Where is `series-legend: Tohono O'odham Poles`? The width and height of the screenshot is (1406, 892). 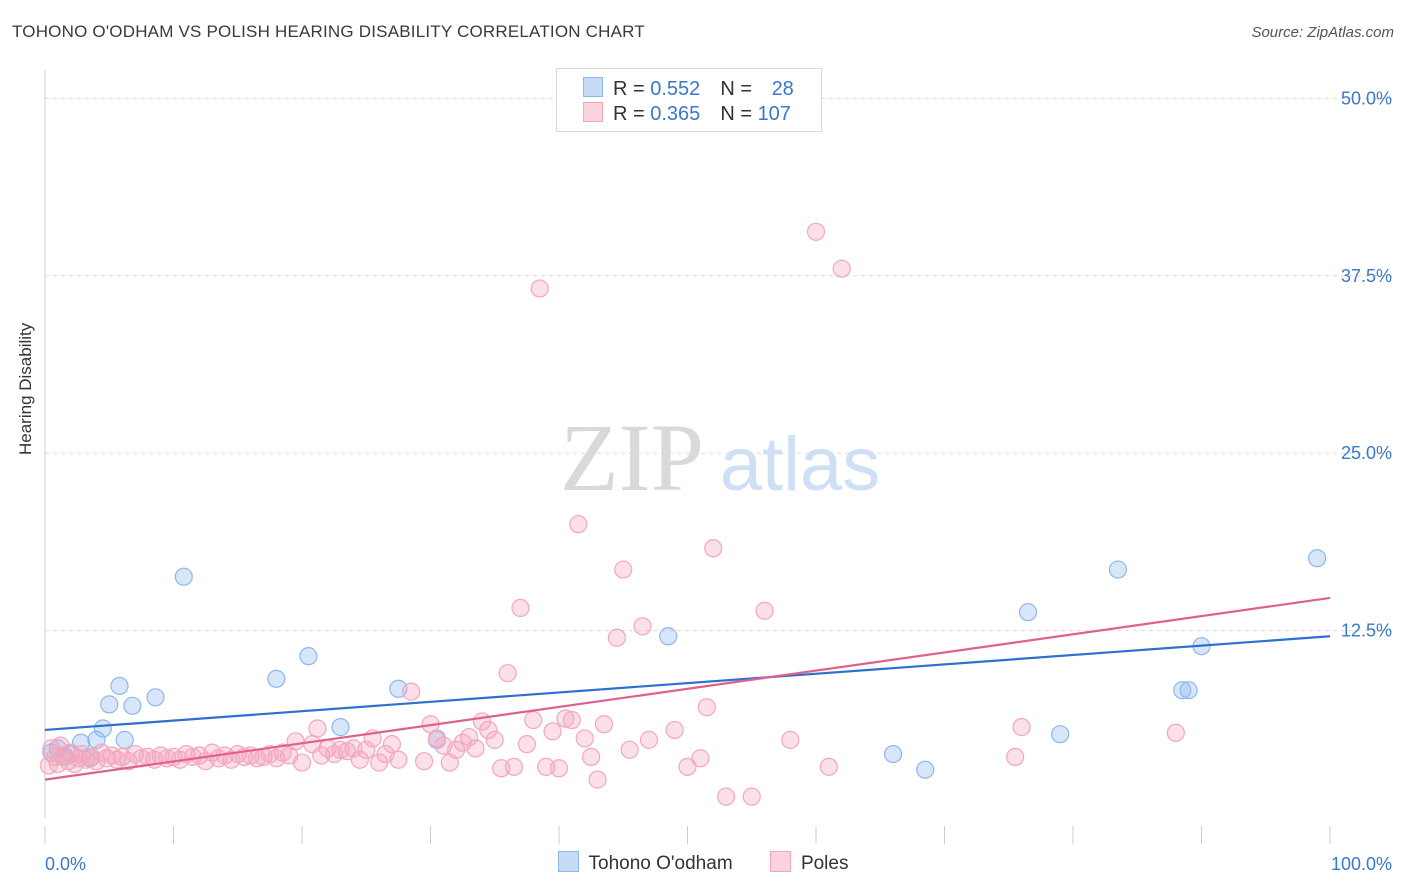 series-legend: Tohono O'odham Poles is located at coordinates (703, 863).